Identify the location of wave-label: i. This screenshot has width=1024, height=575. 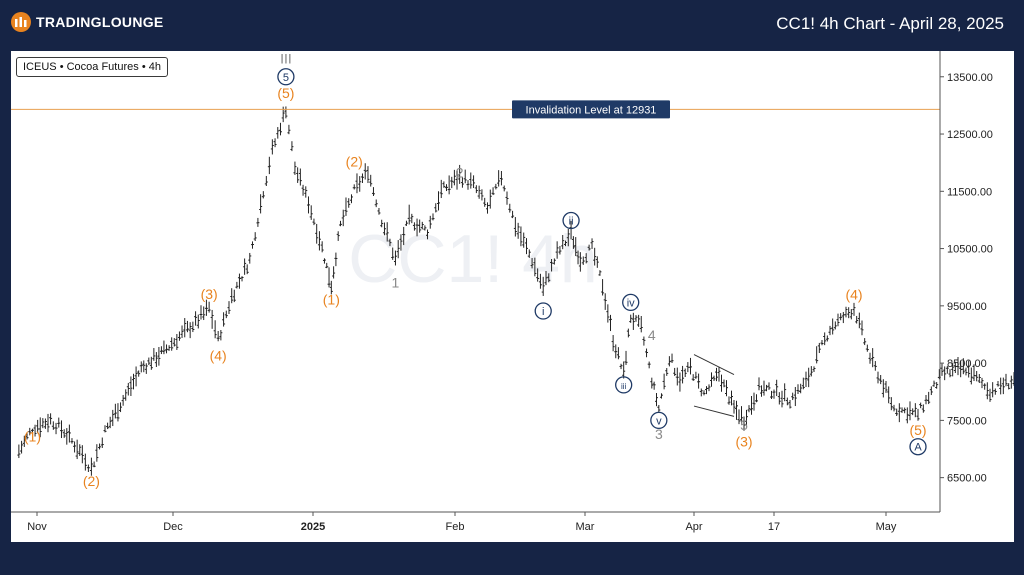
(543, 312).